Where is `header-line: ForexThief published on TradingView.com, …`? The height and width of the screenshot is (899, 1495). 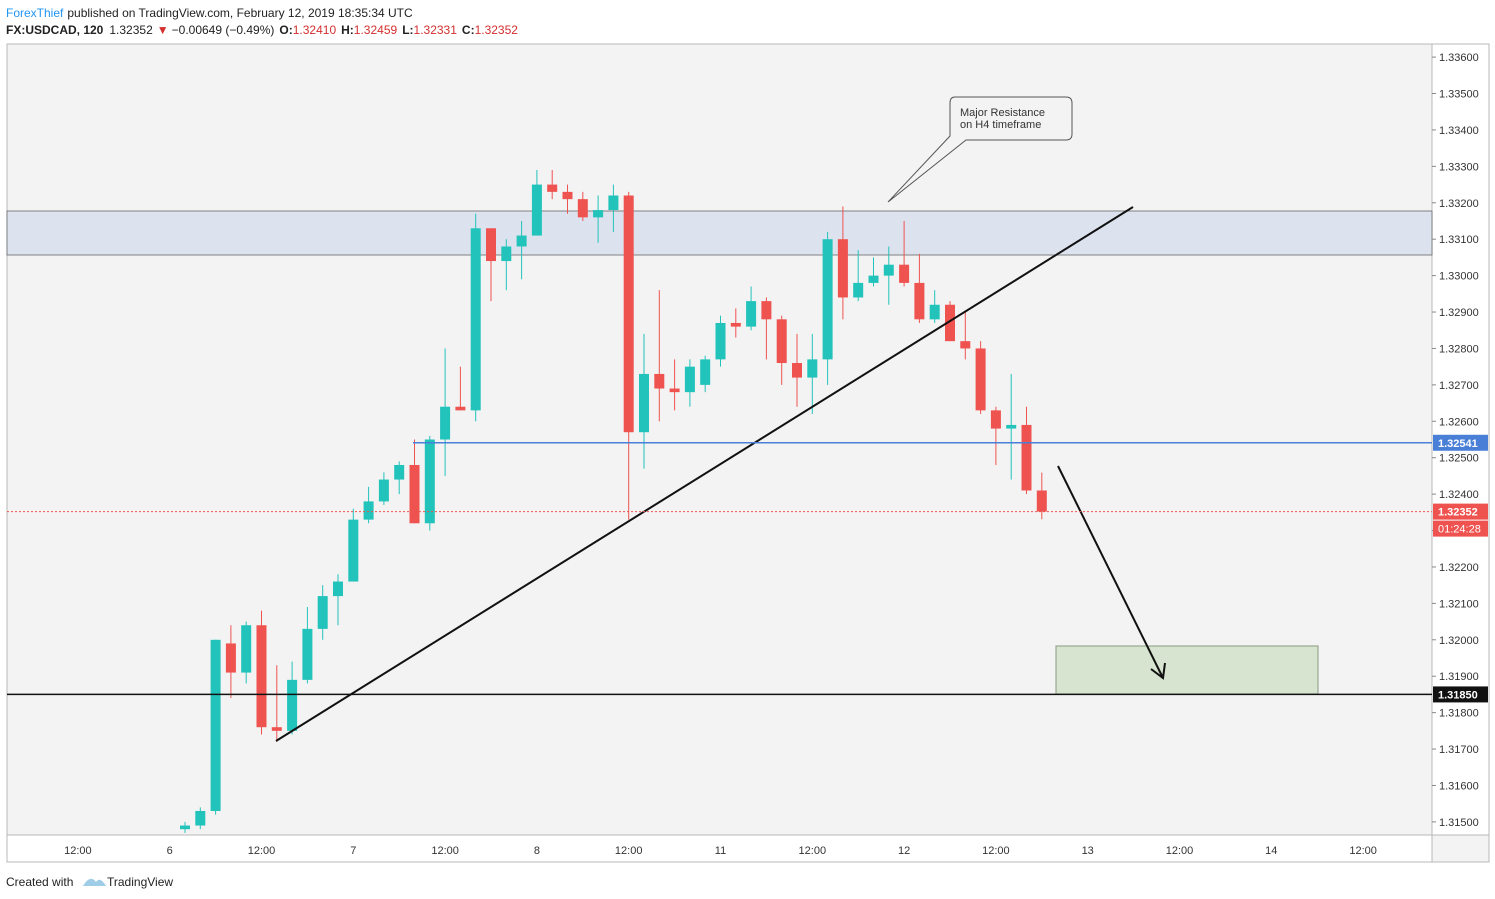 header-line: ForexThief published on TradingView.com, … is located at coordinates (209, 13).